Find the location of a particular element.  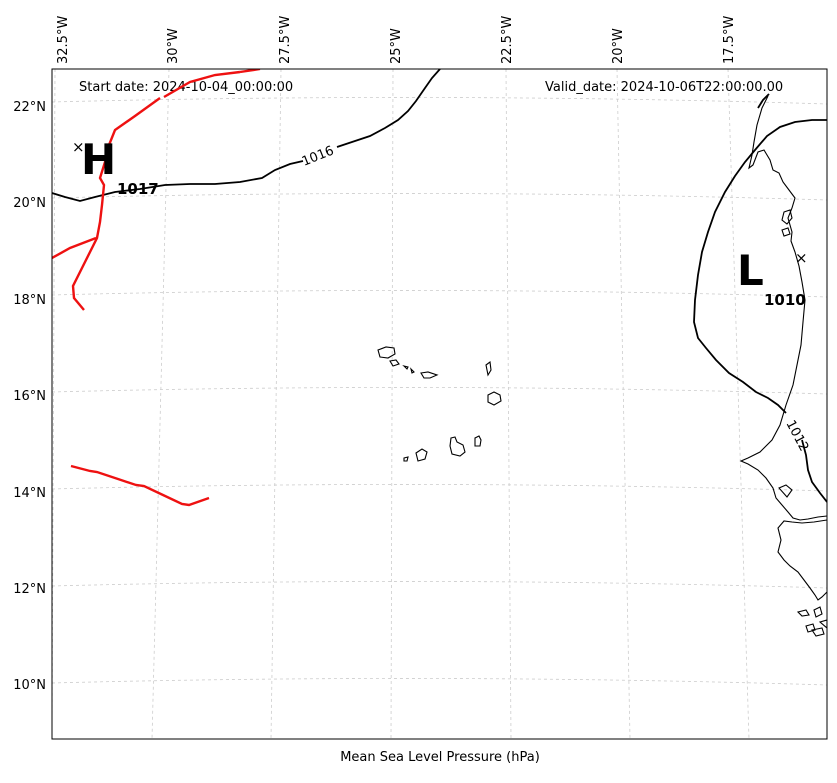

cape-verde-islands is located at coordinates (439, 404).